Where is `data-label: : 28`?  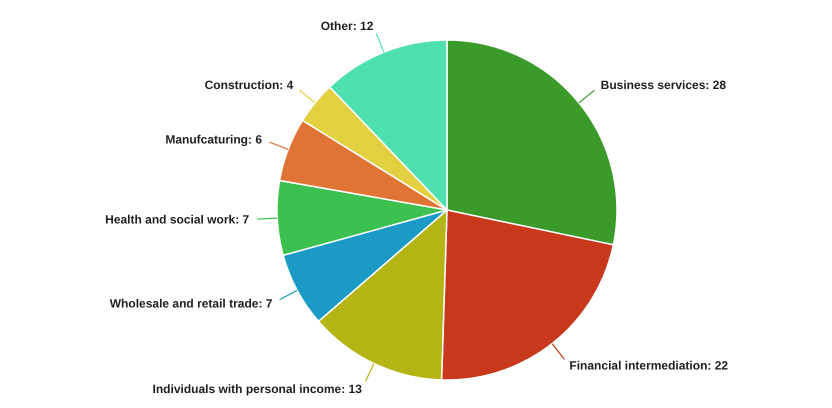
data-label: : 28 is located at coordinates (715, 85).